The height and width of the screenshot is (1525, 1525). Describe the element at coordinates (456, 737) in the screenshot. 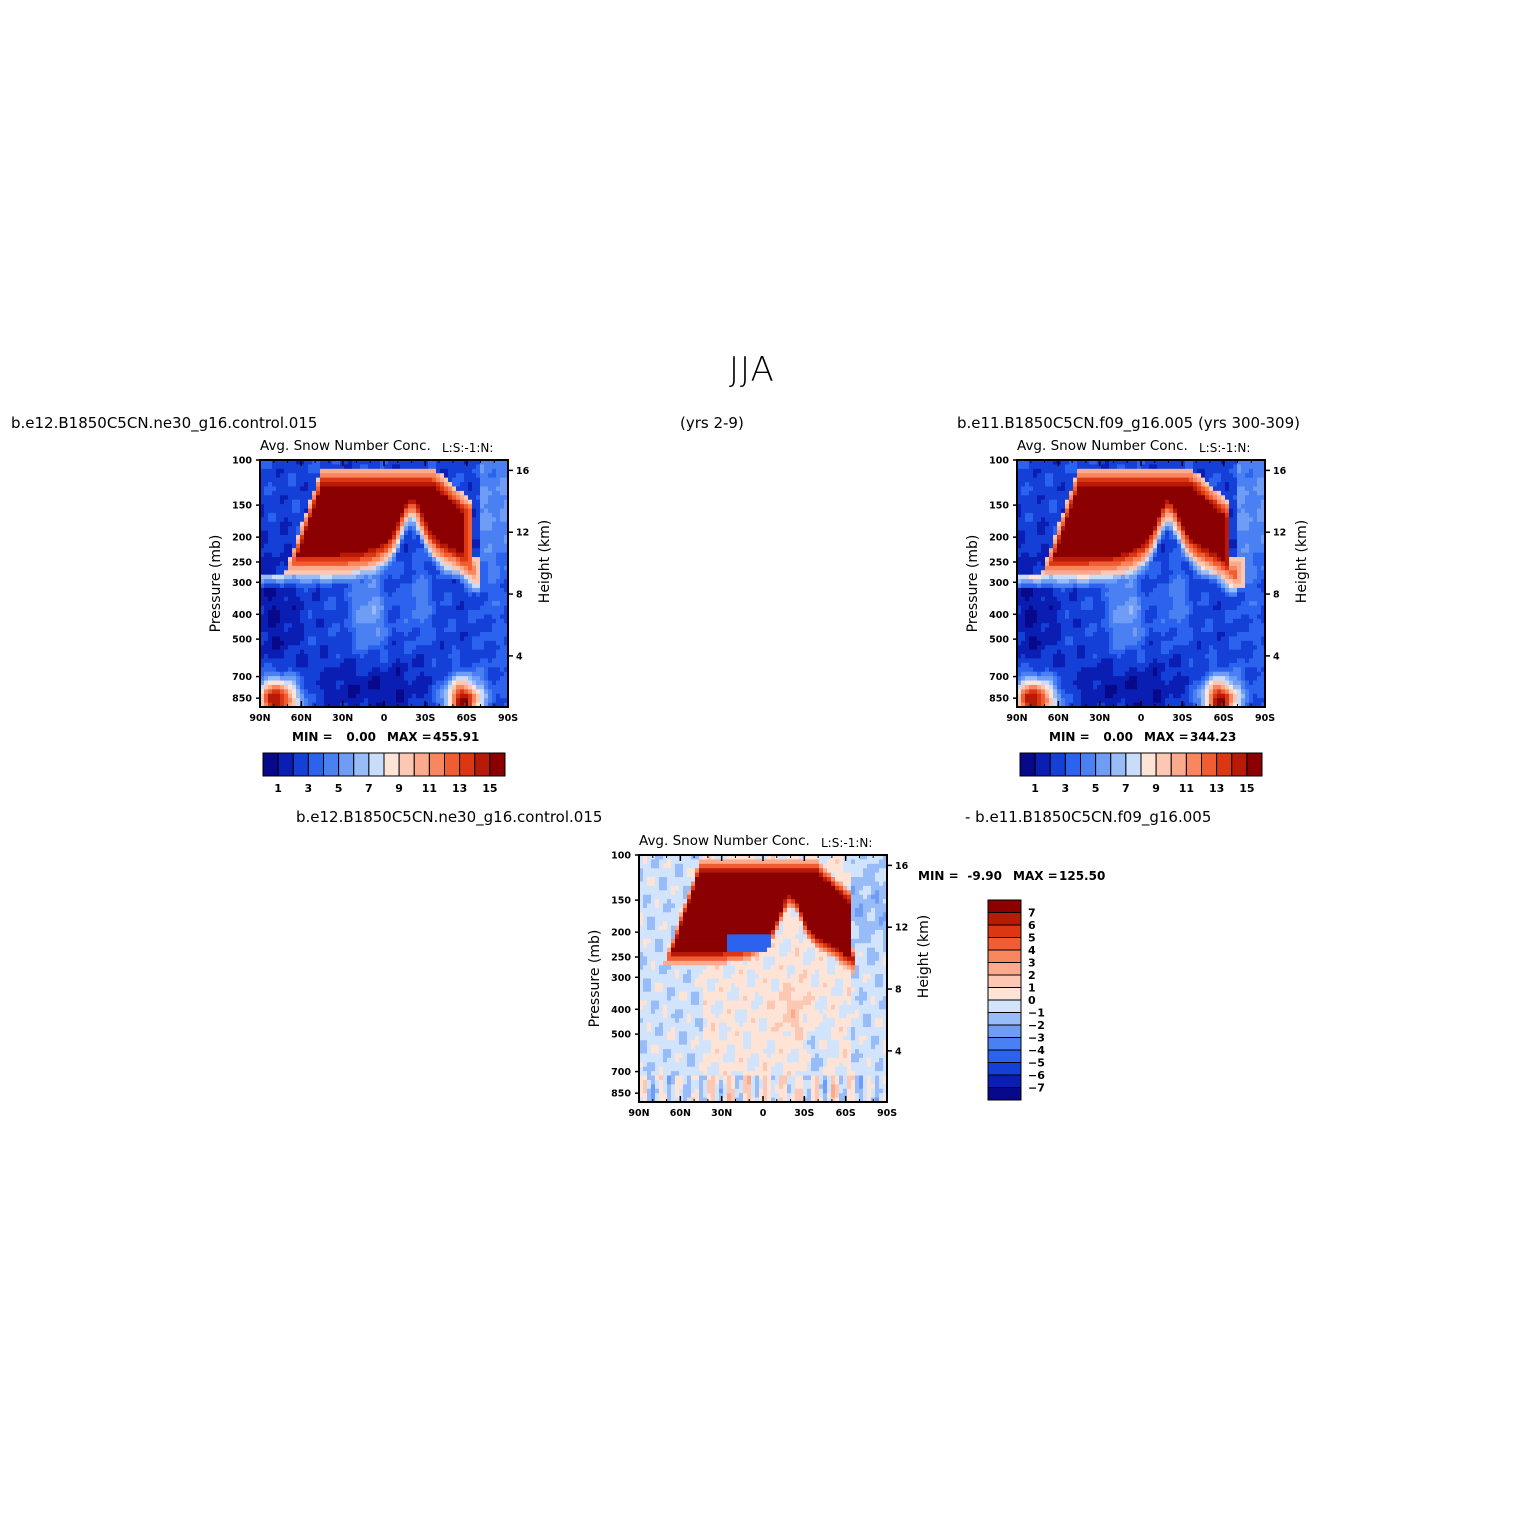

I see `max-value: 455.91` at that location.